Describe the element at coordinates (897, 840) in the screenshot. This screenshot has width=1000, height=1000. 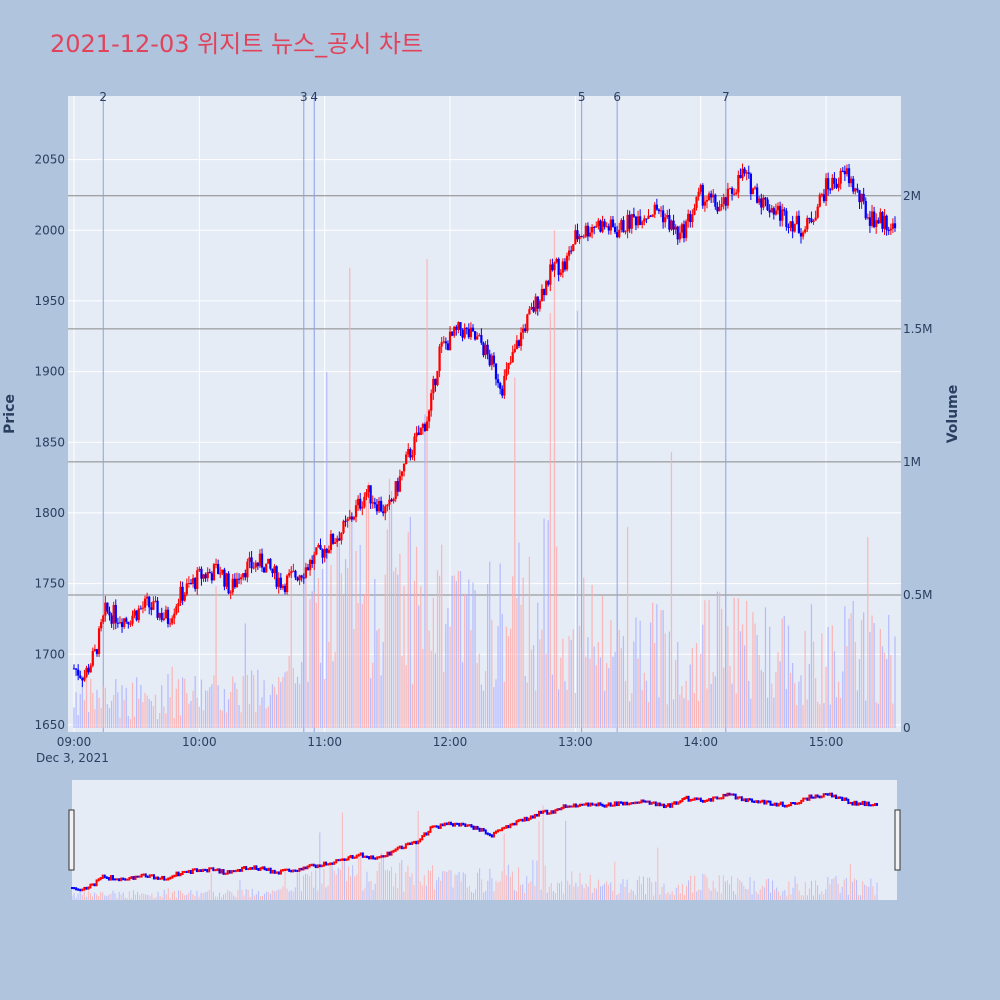
I see `range-slider-handle-right` at that location.